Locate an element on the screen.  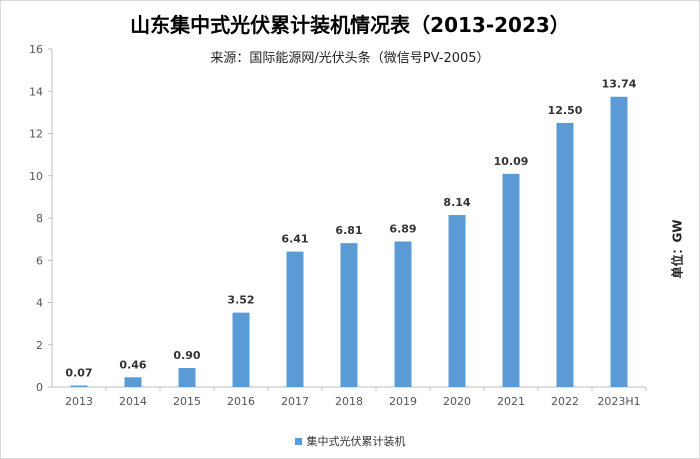
chart-legend: 集中式光伏累计装机 is located at coordinates (350, 441).